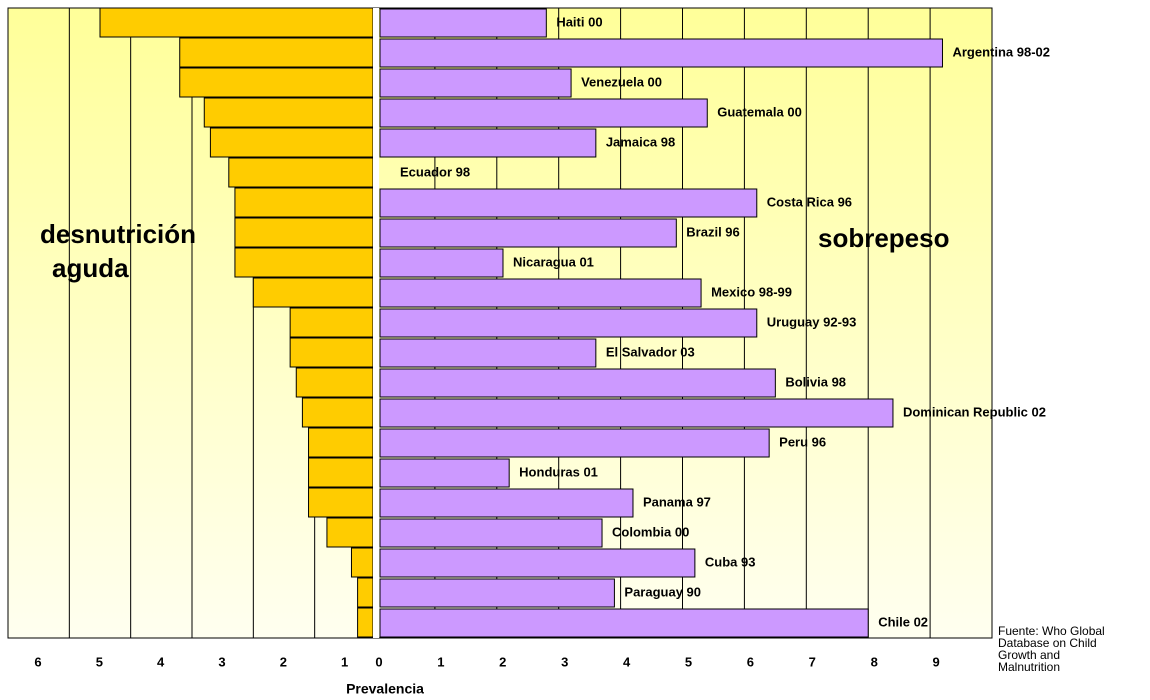 The width and height of the screenshot is (1150, 700). What do you see at coordinates (1001, 51) in the screenshot?
I see `category-label: Argentina 98-02` at bounding box center [1001, 51].